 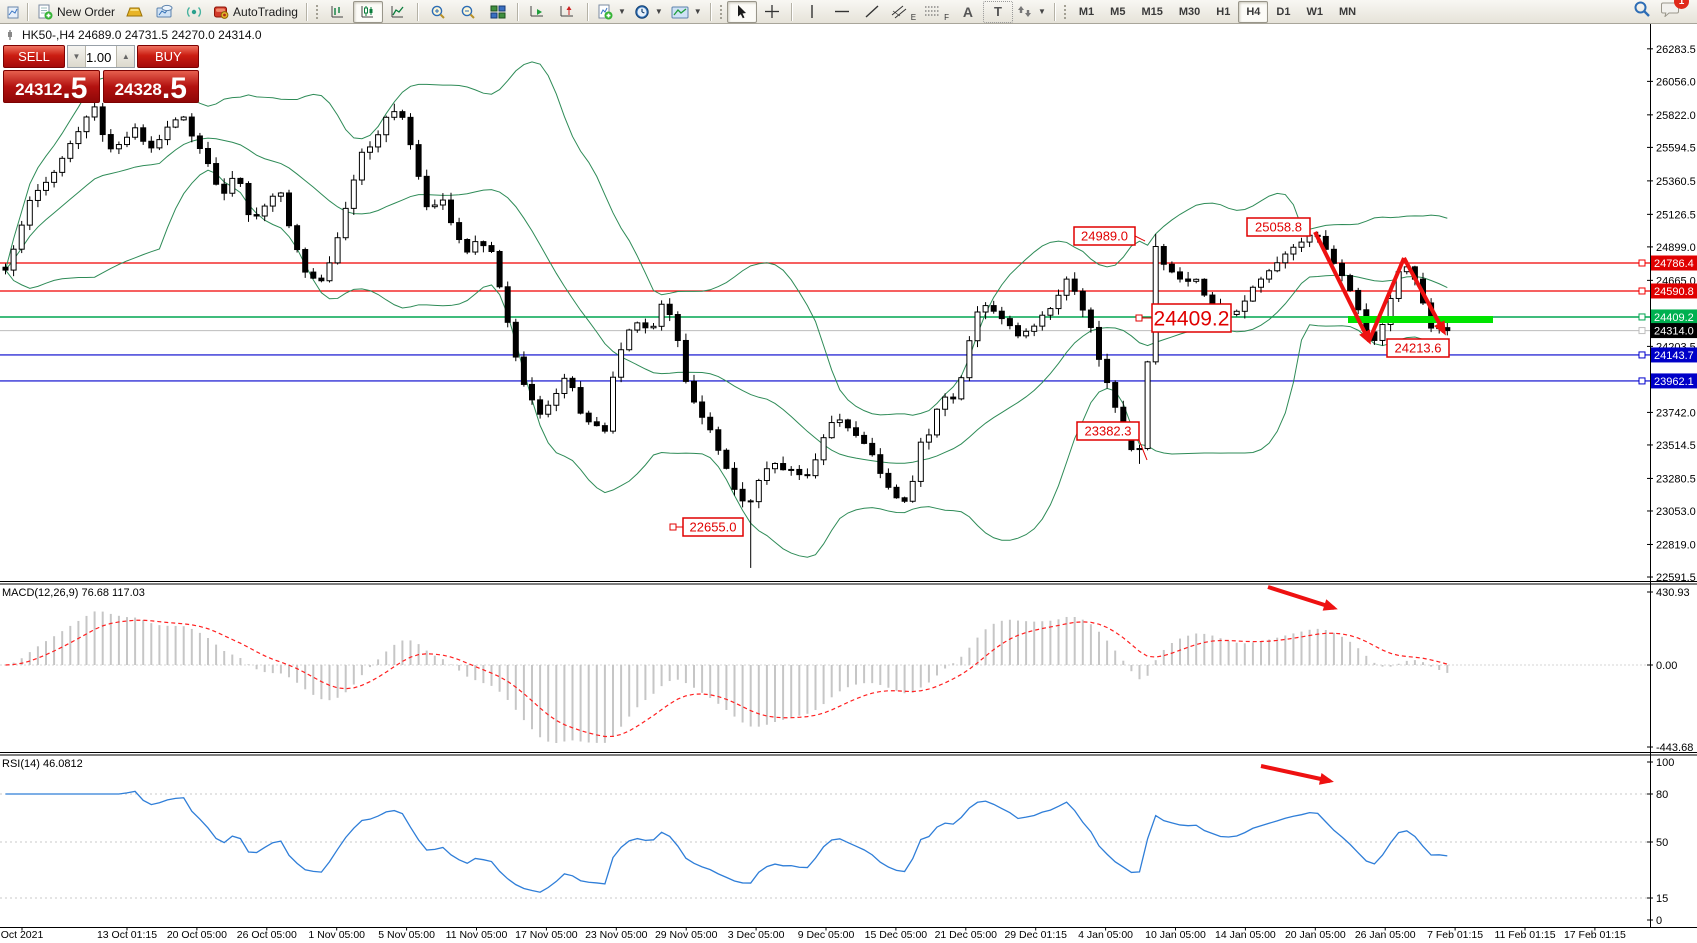 I want to click on crosshair-tool-button, so click(x=772, y=12).